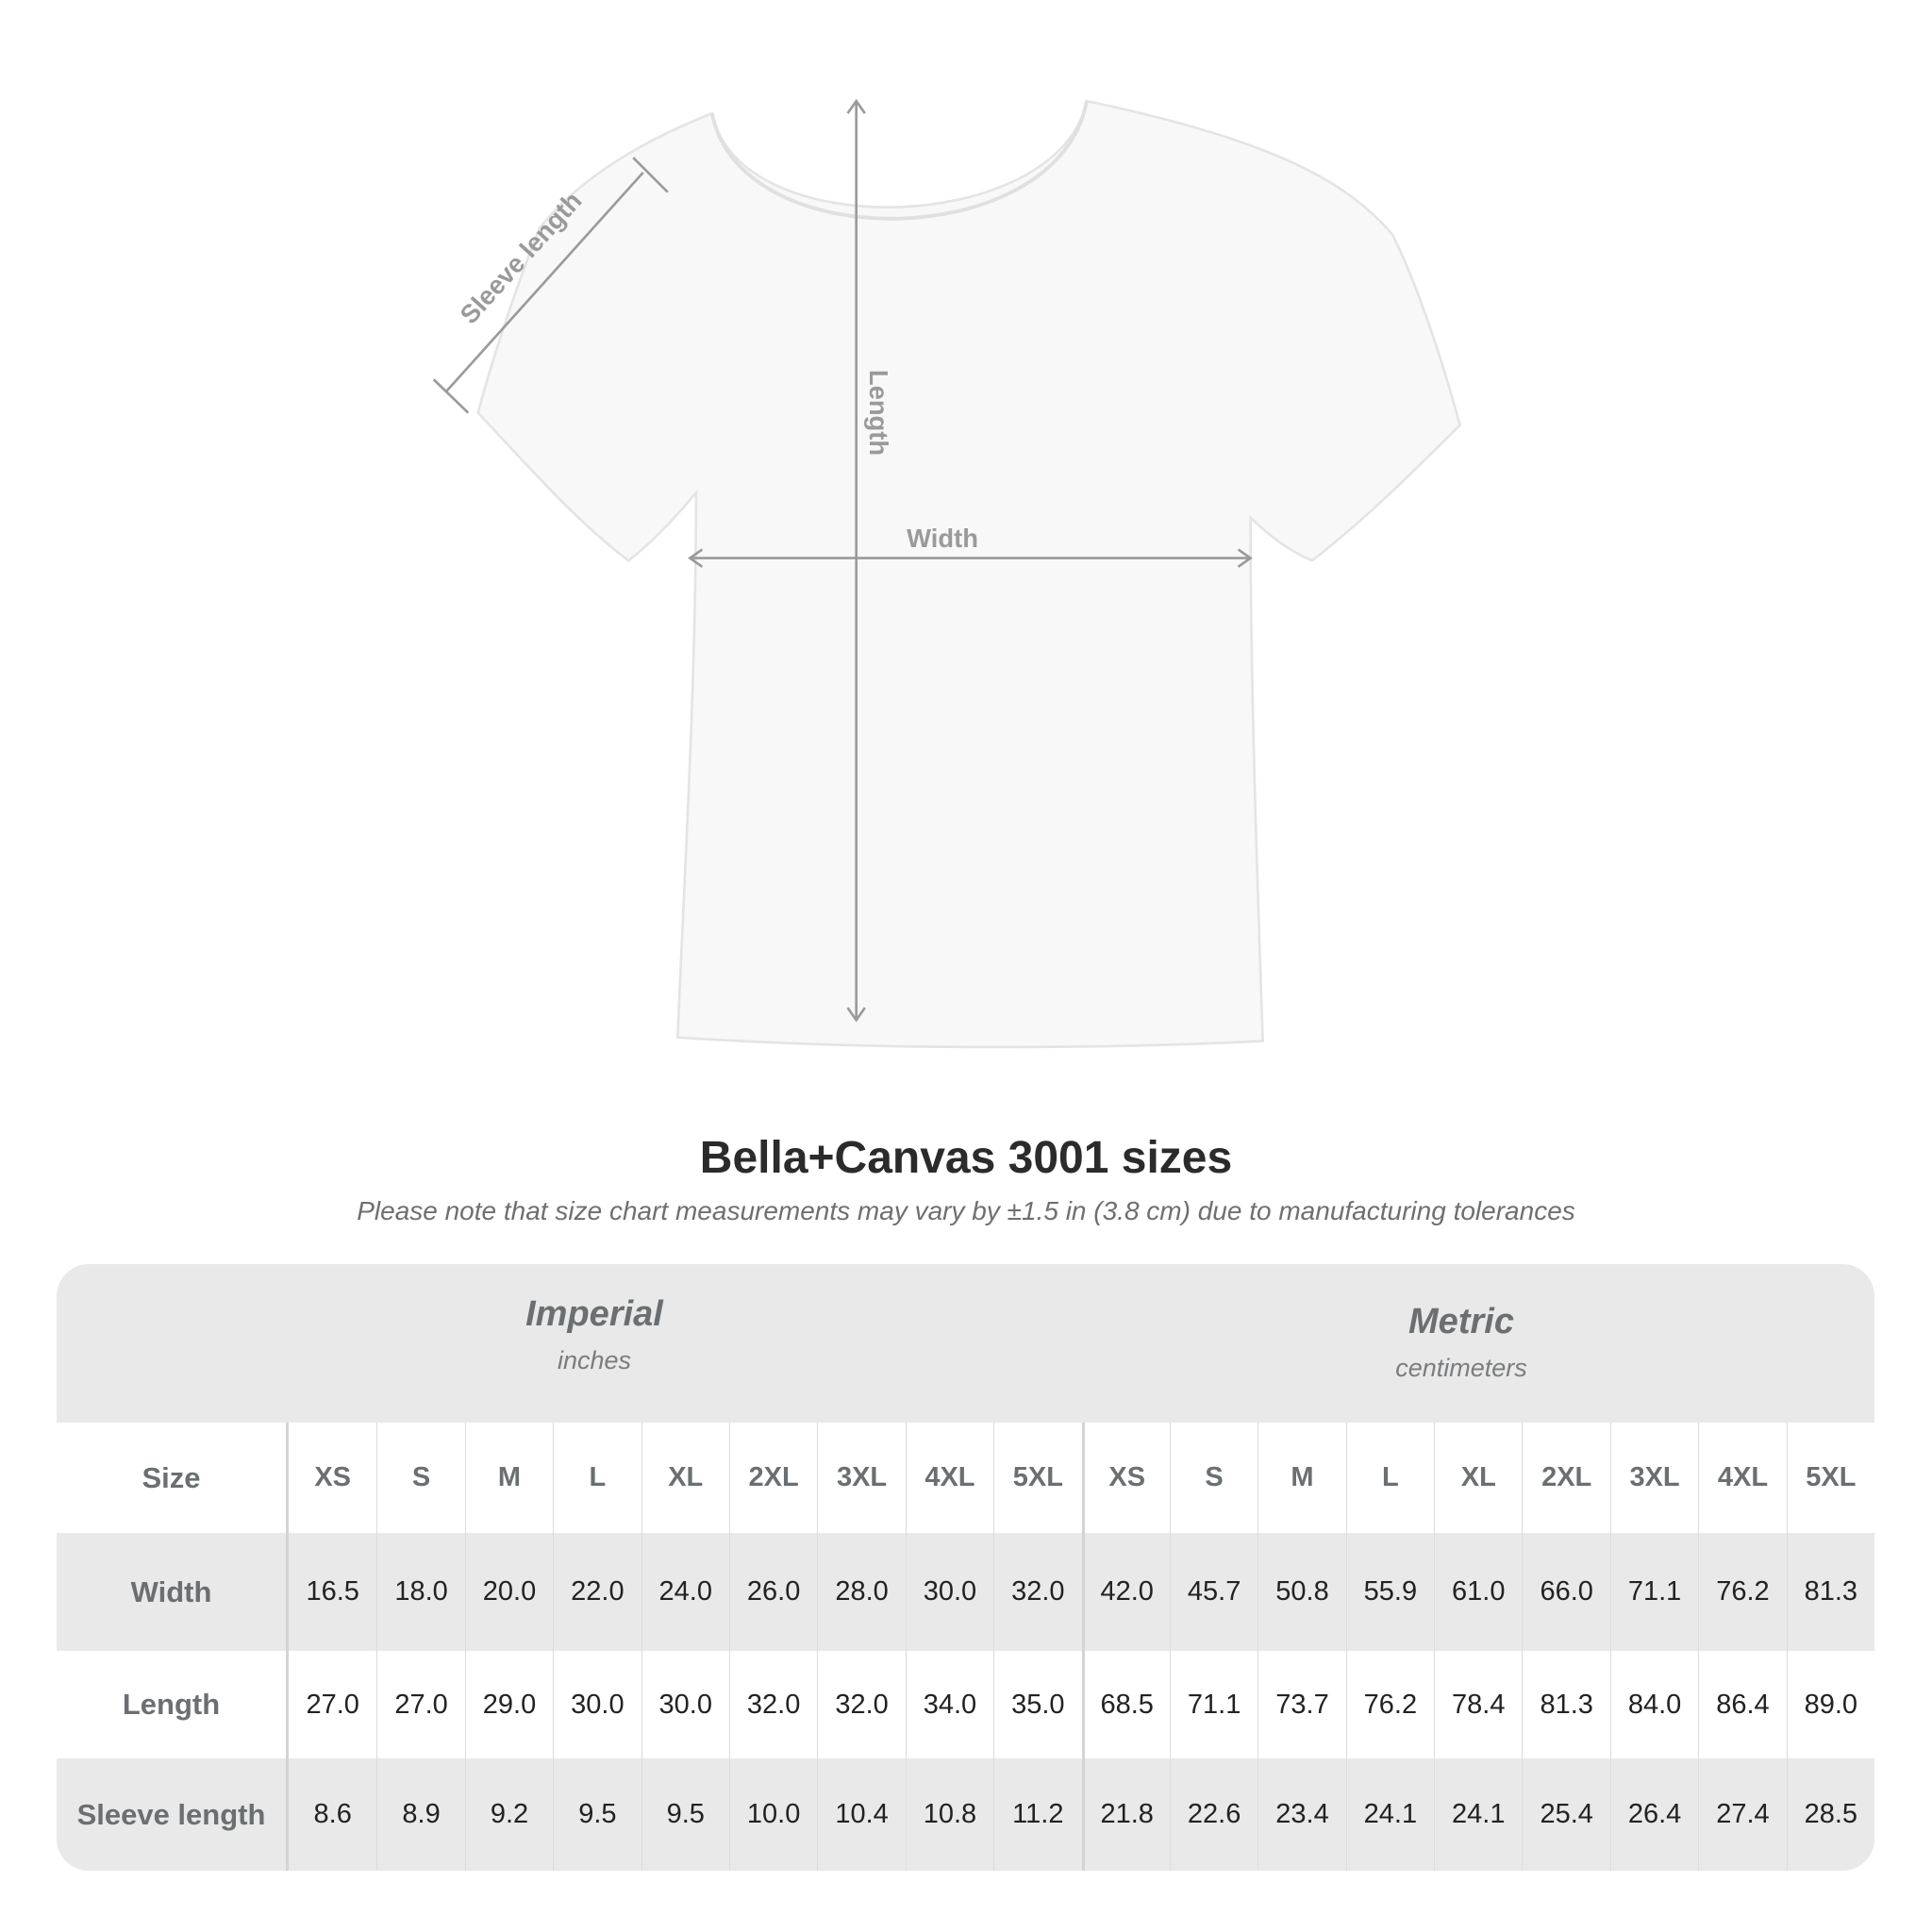 The image size is (1932, 1932). Describe the element at coordinates (942, 539) in the screenshot. I see `width-label: Width` at that location.